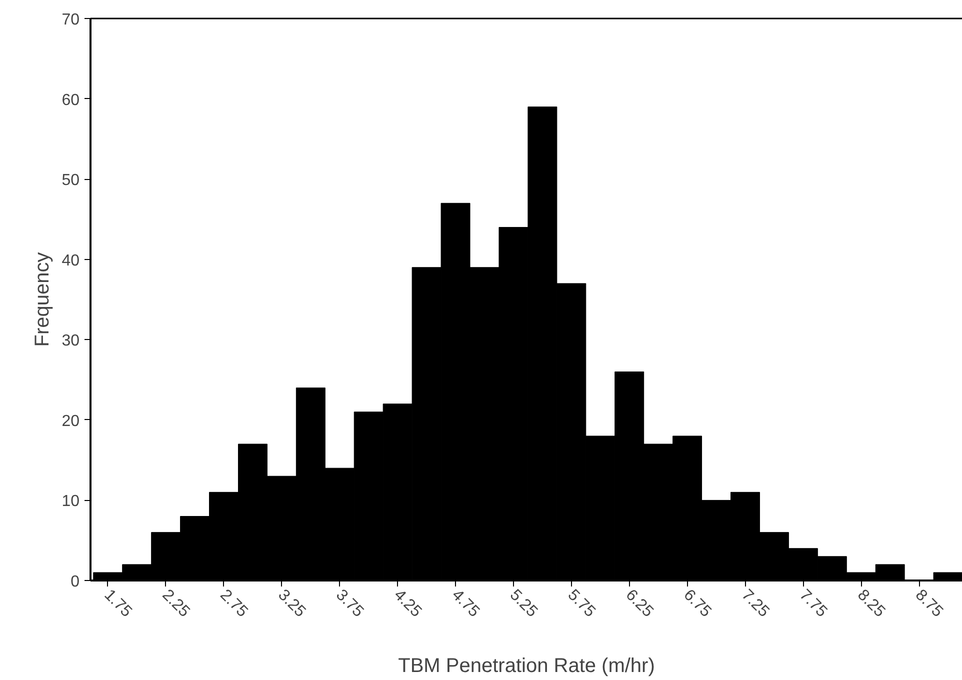 This screenshot has height=680, width=962. What do you see at coordinates (526, 666) in the screenshot?
I see `x-axis-title: TBM Penetration Rate (m/hr)` at bounding box center [526, 666].